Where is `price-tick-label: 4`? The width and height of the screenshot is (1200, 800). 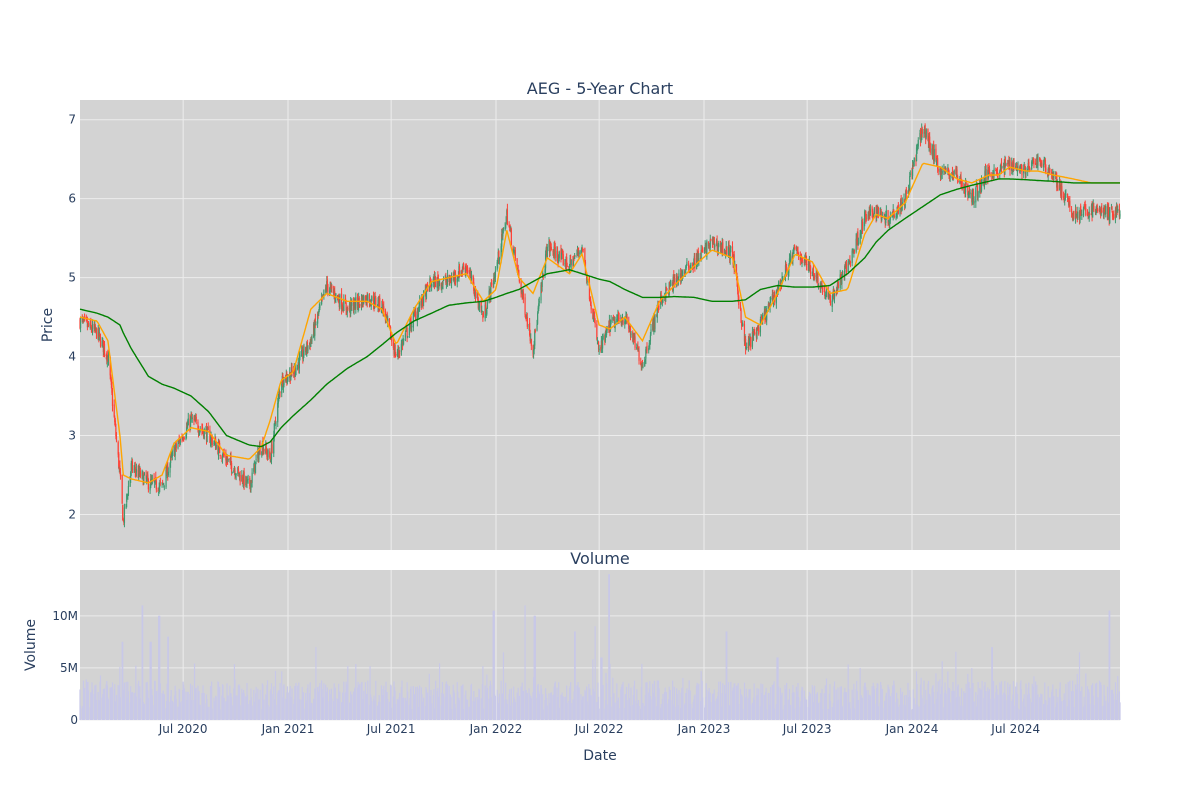
price-tick-label: 4 is located at coordinates (72, 357).